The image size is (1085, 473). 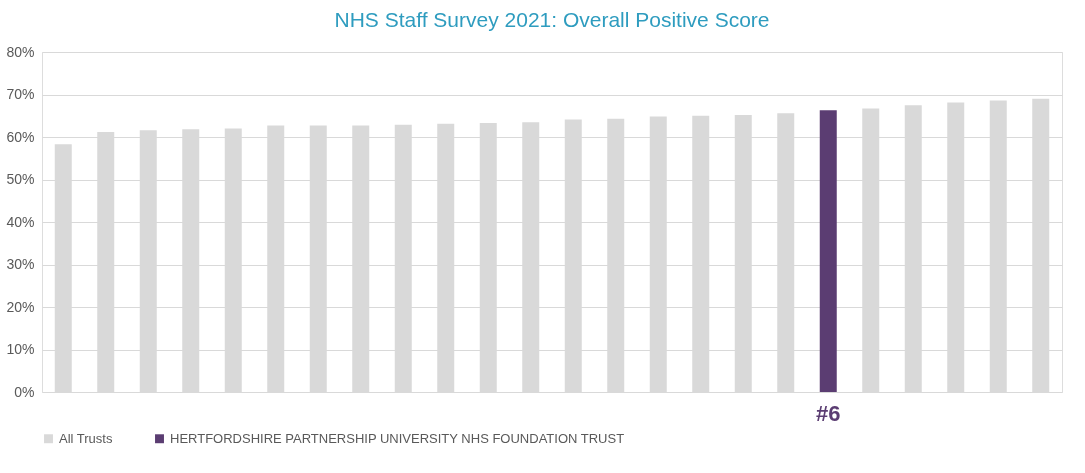 I want to click on chart-title: NHS Staff Survey 2021: Overall Positive Score, so click(x=552, y=19).